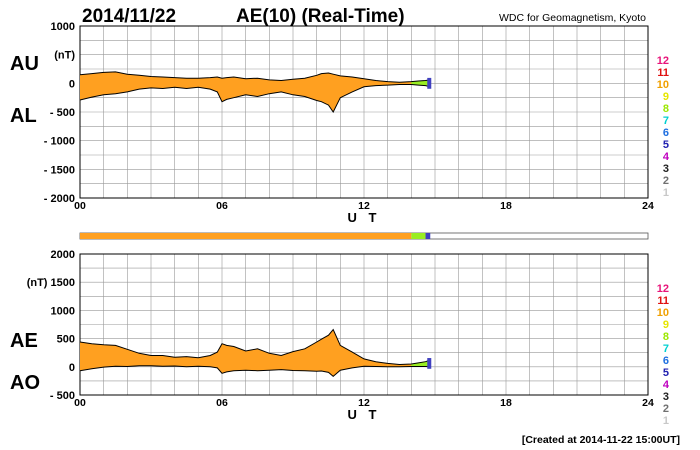 The height and width of the screenshot is (450, 700). Describe the element at coordinates (59, 142) in the screenshot. I see `y-tick-label: - 1000` at that location.